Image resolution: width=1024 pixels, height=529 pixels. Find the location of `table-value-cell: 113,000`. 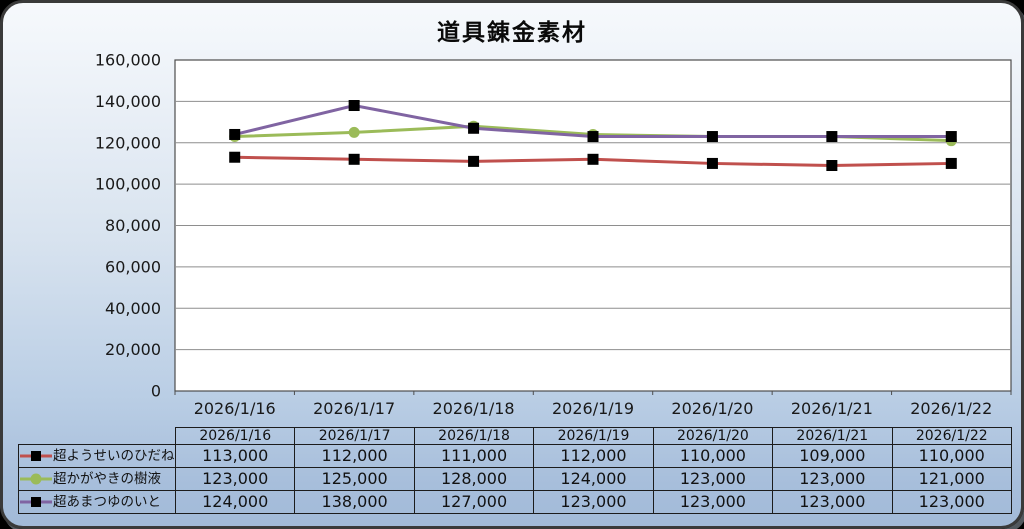

table-value-cell: 113,000 is located at coordinates (235, 456).